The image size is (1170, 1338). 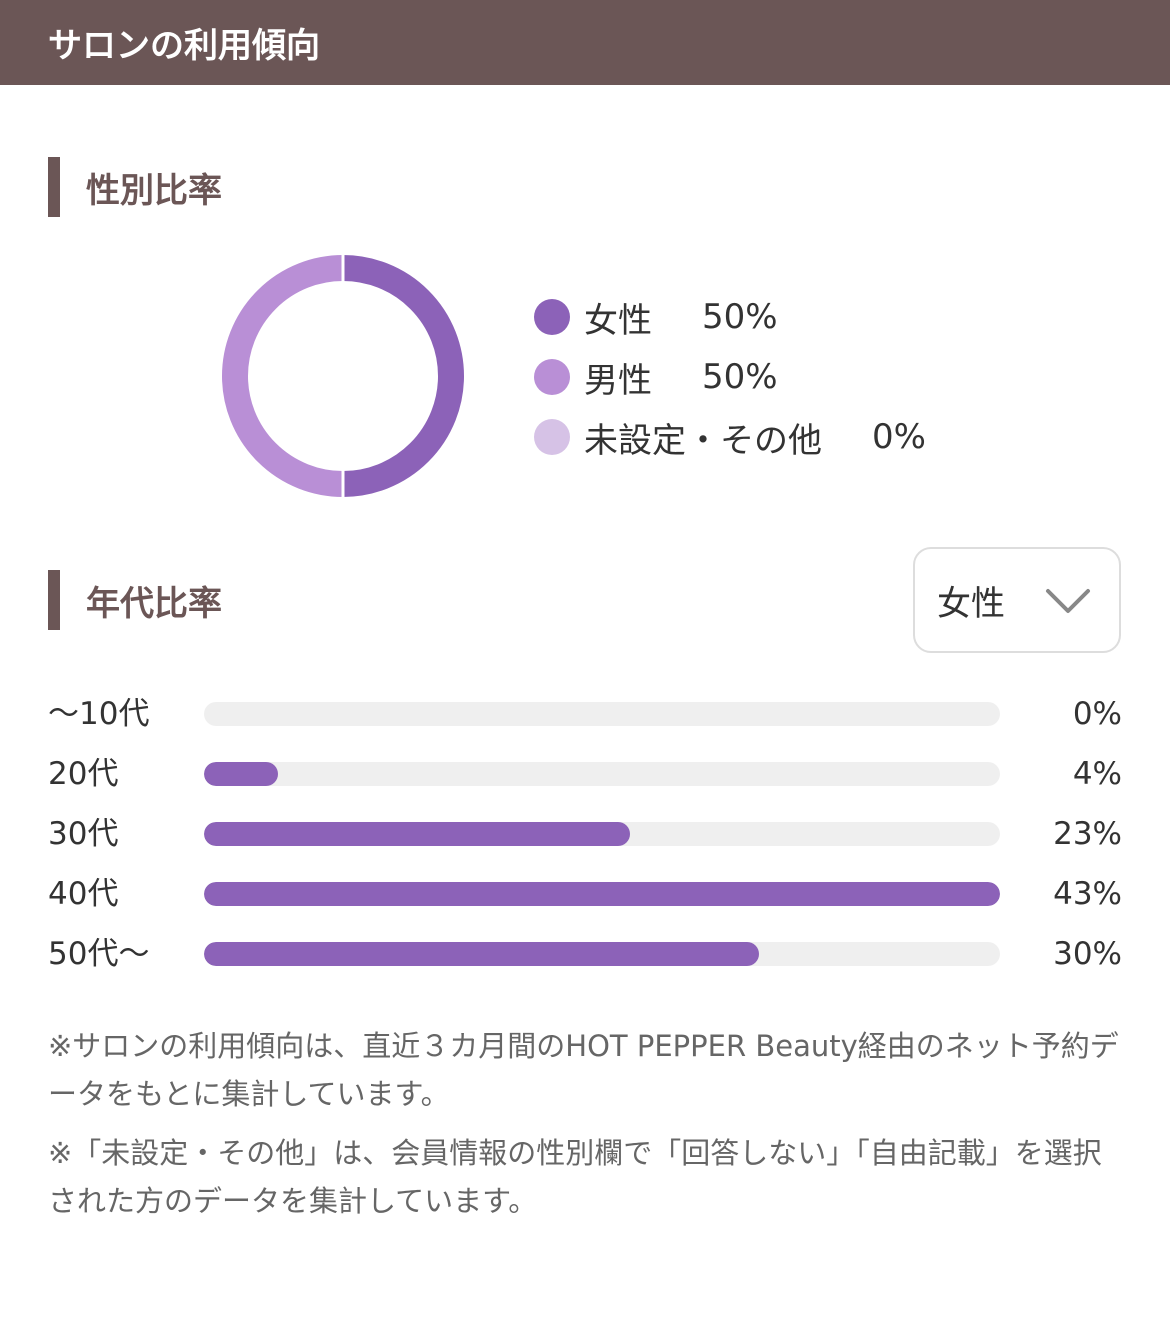 I want to click on legend-item: 未設定・その他 0%, so click(x=730, y=437).